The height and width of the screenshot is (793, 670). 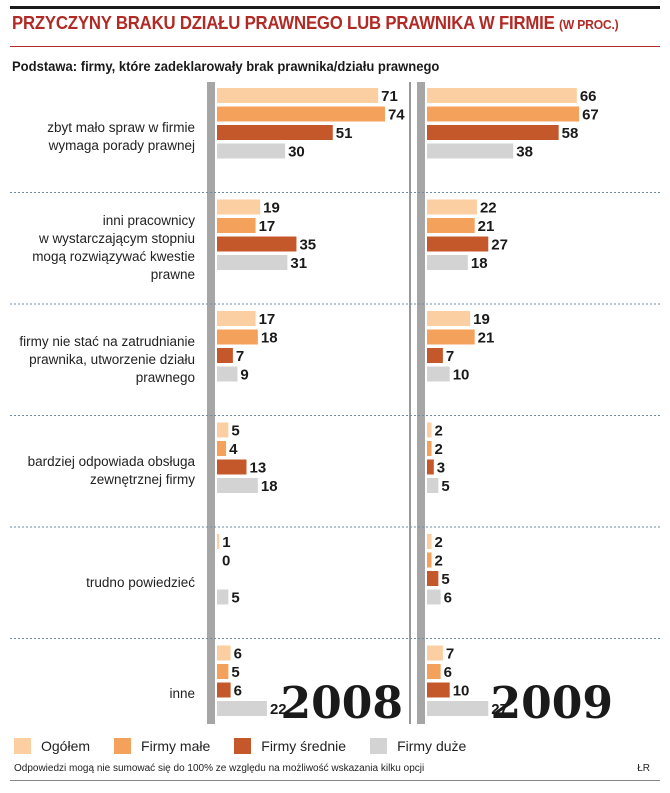 What do you see at coordinates (278, 709) in the screenshot?
I see `data-label: 22` at bounding box center [278, 709].